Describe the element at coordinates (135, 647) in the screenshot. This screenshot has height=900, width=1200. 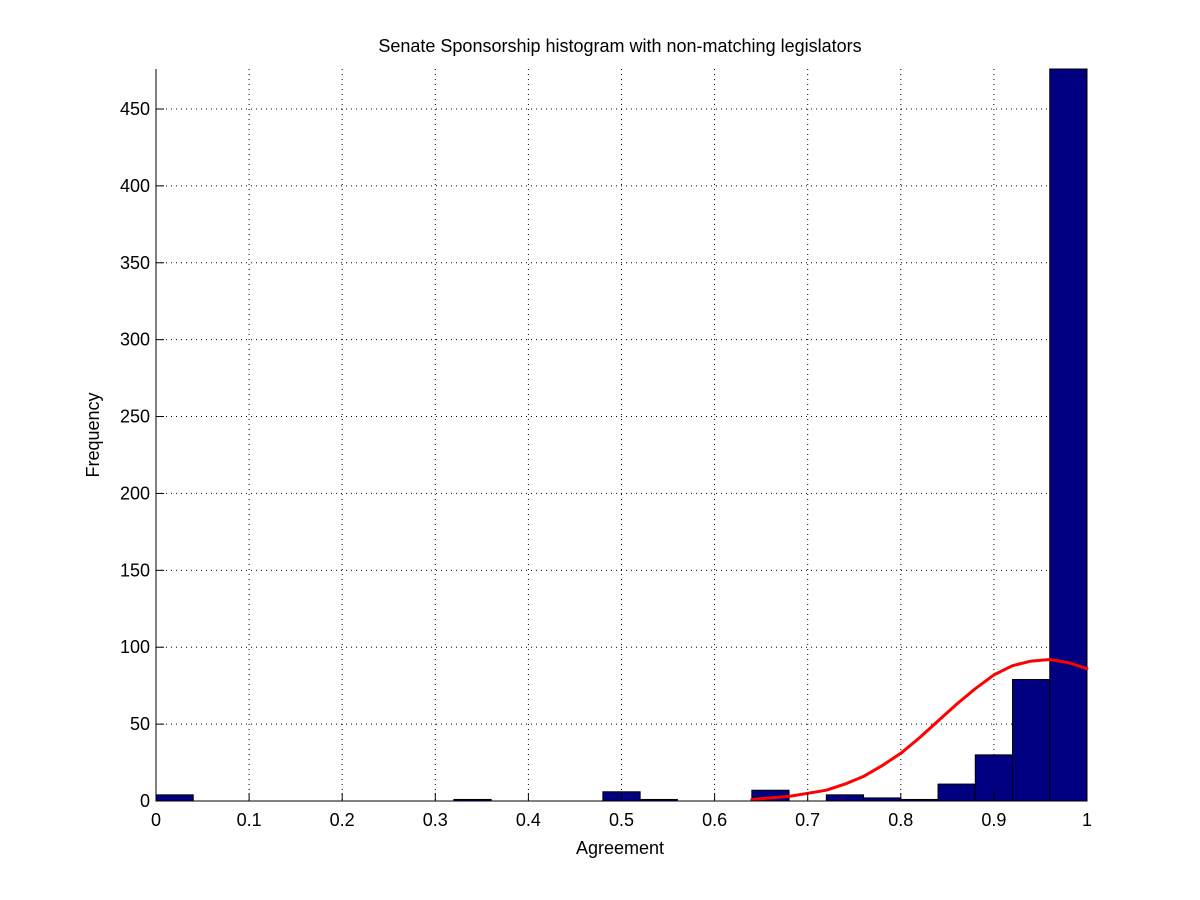
I see `y-tick-label: 100` at that location.